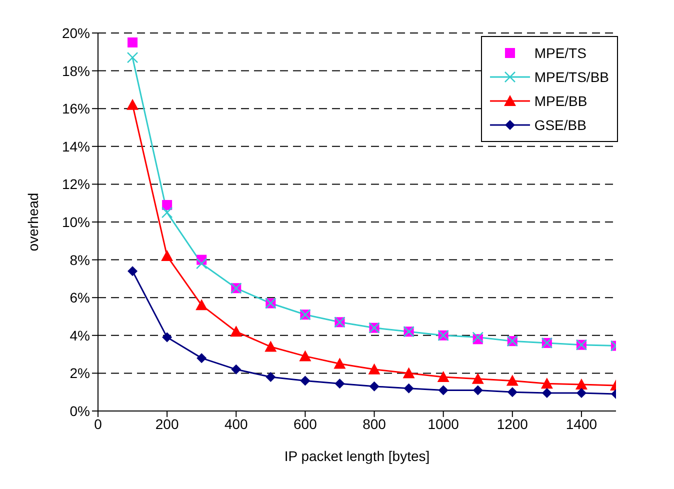  What do you see at coordinates (80, 410) in the screenshot?
I see `y-tick-label: 0%` at bounding box center [80, 410].